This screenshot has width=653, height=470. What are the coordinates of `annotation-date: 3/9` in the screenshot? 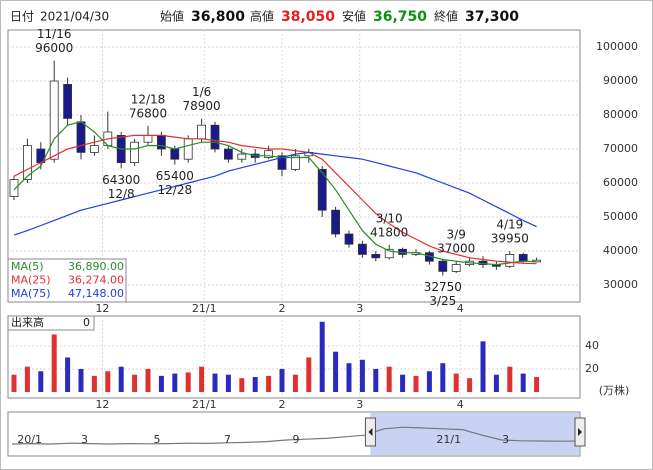 It's located at (456, 235).